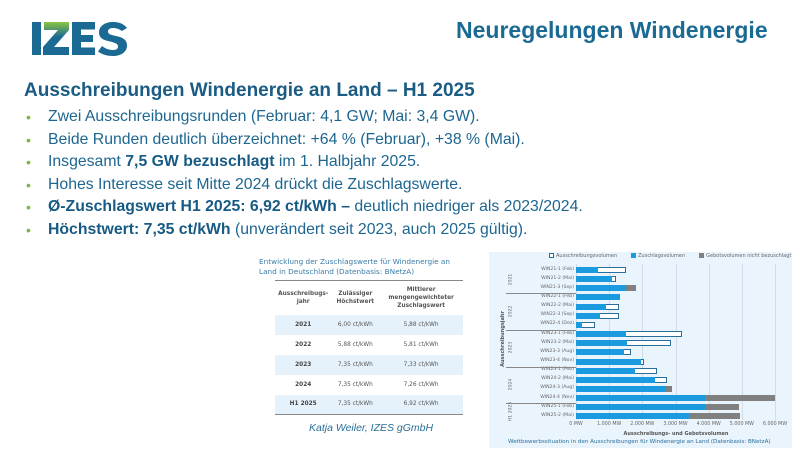  I want to click on category-label: WIN24-2 (Mai), so click(557, 379).